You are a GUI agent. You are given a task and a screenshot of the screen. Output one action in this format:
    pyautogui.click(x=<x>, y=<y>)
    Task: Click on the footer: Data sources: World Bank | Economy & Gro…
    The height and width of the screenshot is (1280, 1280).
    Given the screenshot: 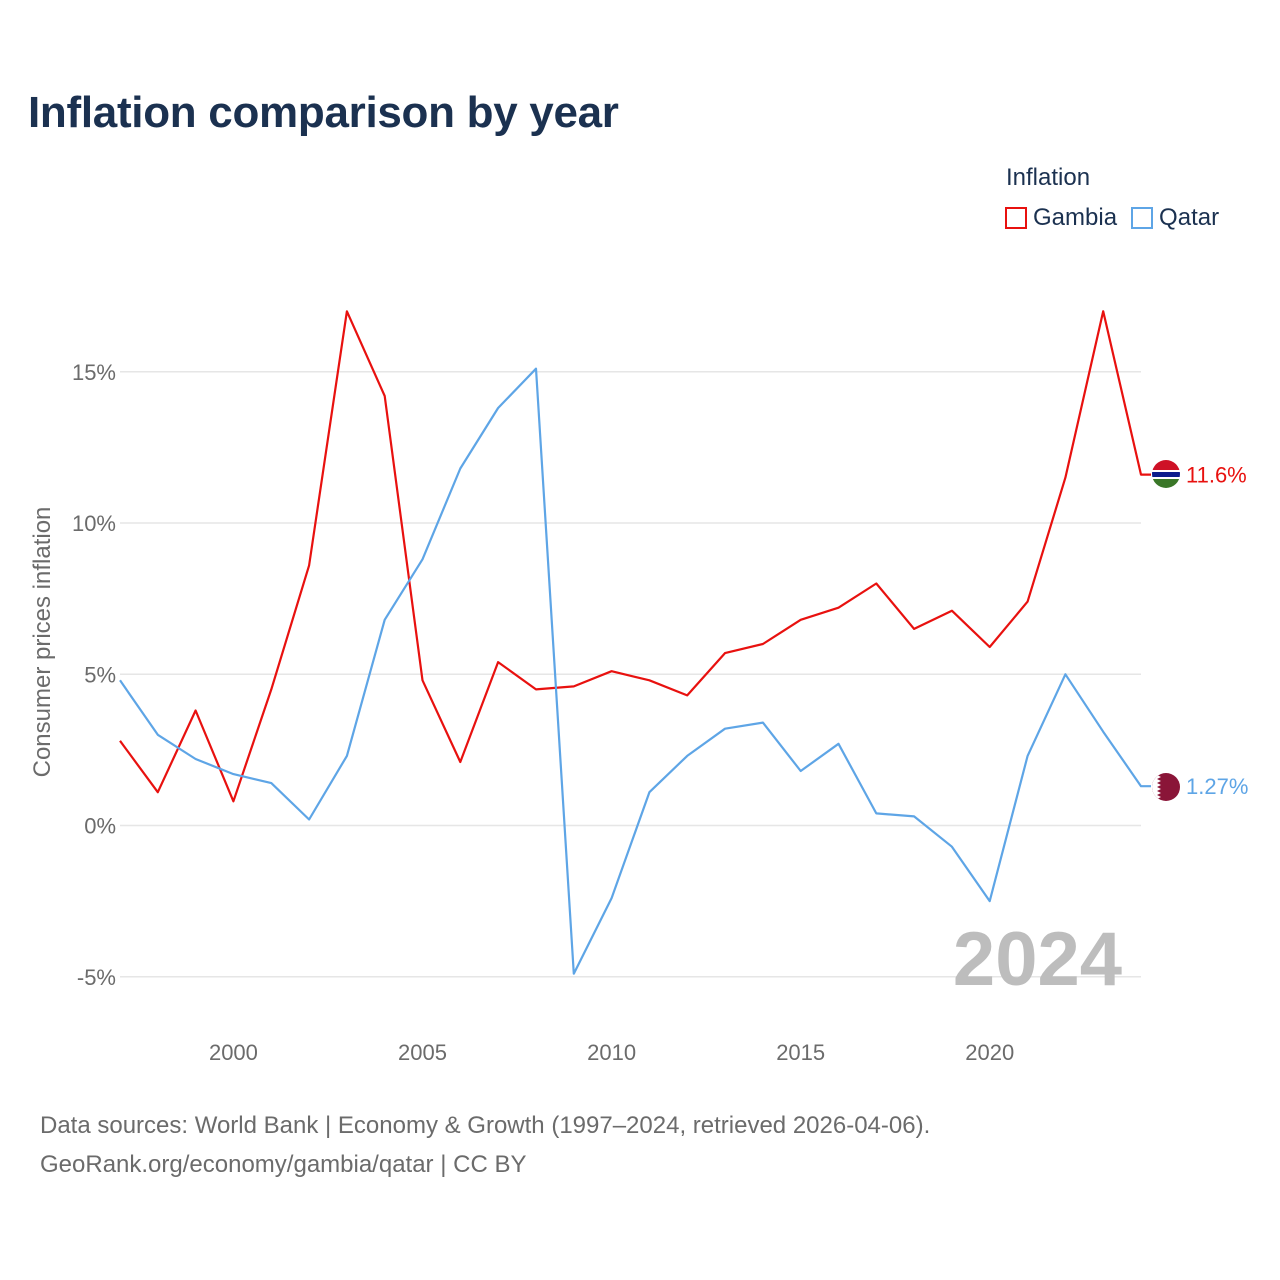 What is the action you would take?
    pyautogui.click(x=485, y=1145)
    